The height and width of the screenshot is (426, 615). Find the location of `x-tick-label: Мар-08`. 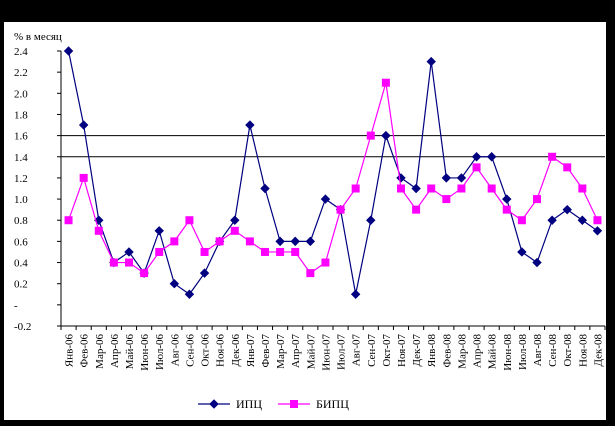

x-tick-label: Мар-08 is located at coordinates (462, 351).